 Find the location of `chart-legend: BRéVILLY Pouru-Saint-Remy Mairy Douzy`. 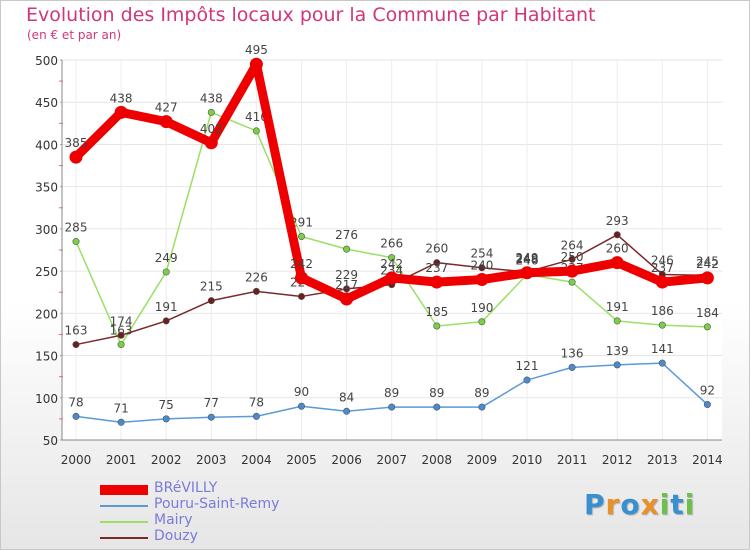

chart-legend: BRéVILLY Pouru-Saint-Remy Mairy Douzy is located at coordinates (230, 513).